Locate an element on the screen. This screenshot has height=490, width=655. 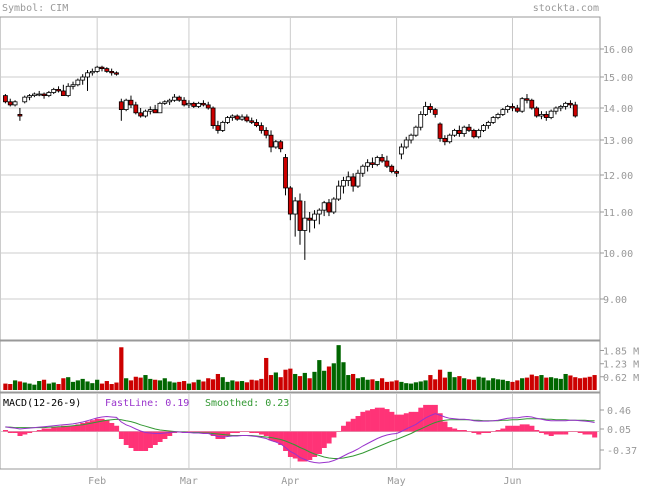
macd-axis-label: -0.37 is located at coordinates (622, 451).